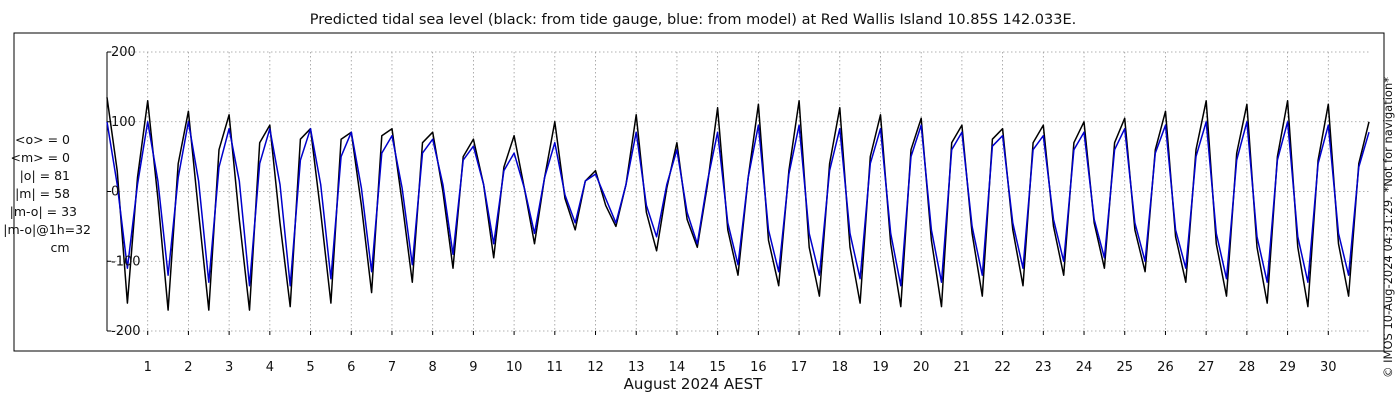  Describe the element at coordinates (1247, 367) in the screenshot. I see `x-tick-label: 28` at that location.